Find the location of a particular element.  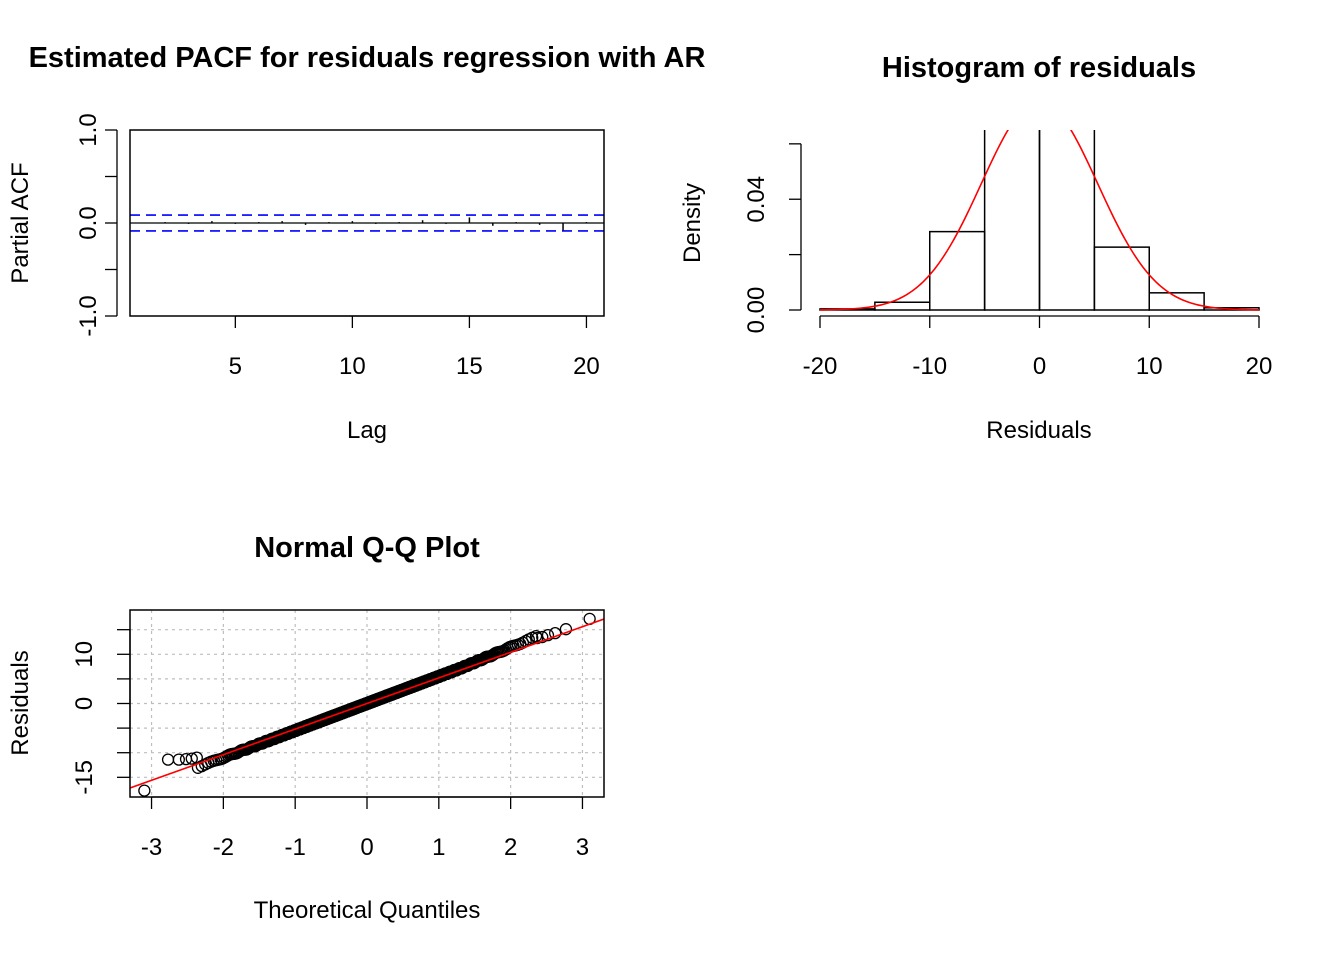

qq-plot-area: -3 -2 -1 0 1 2 3 -15 0 10 is located at coordinates (337, 735).